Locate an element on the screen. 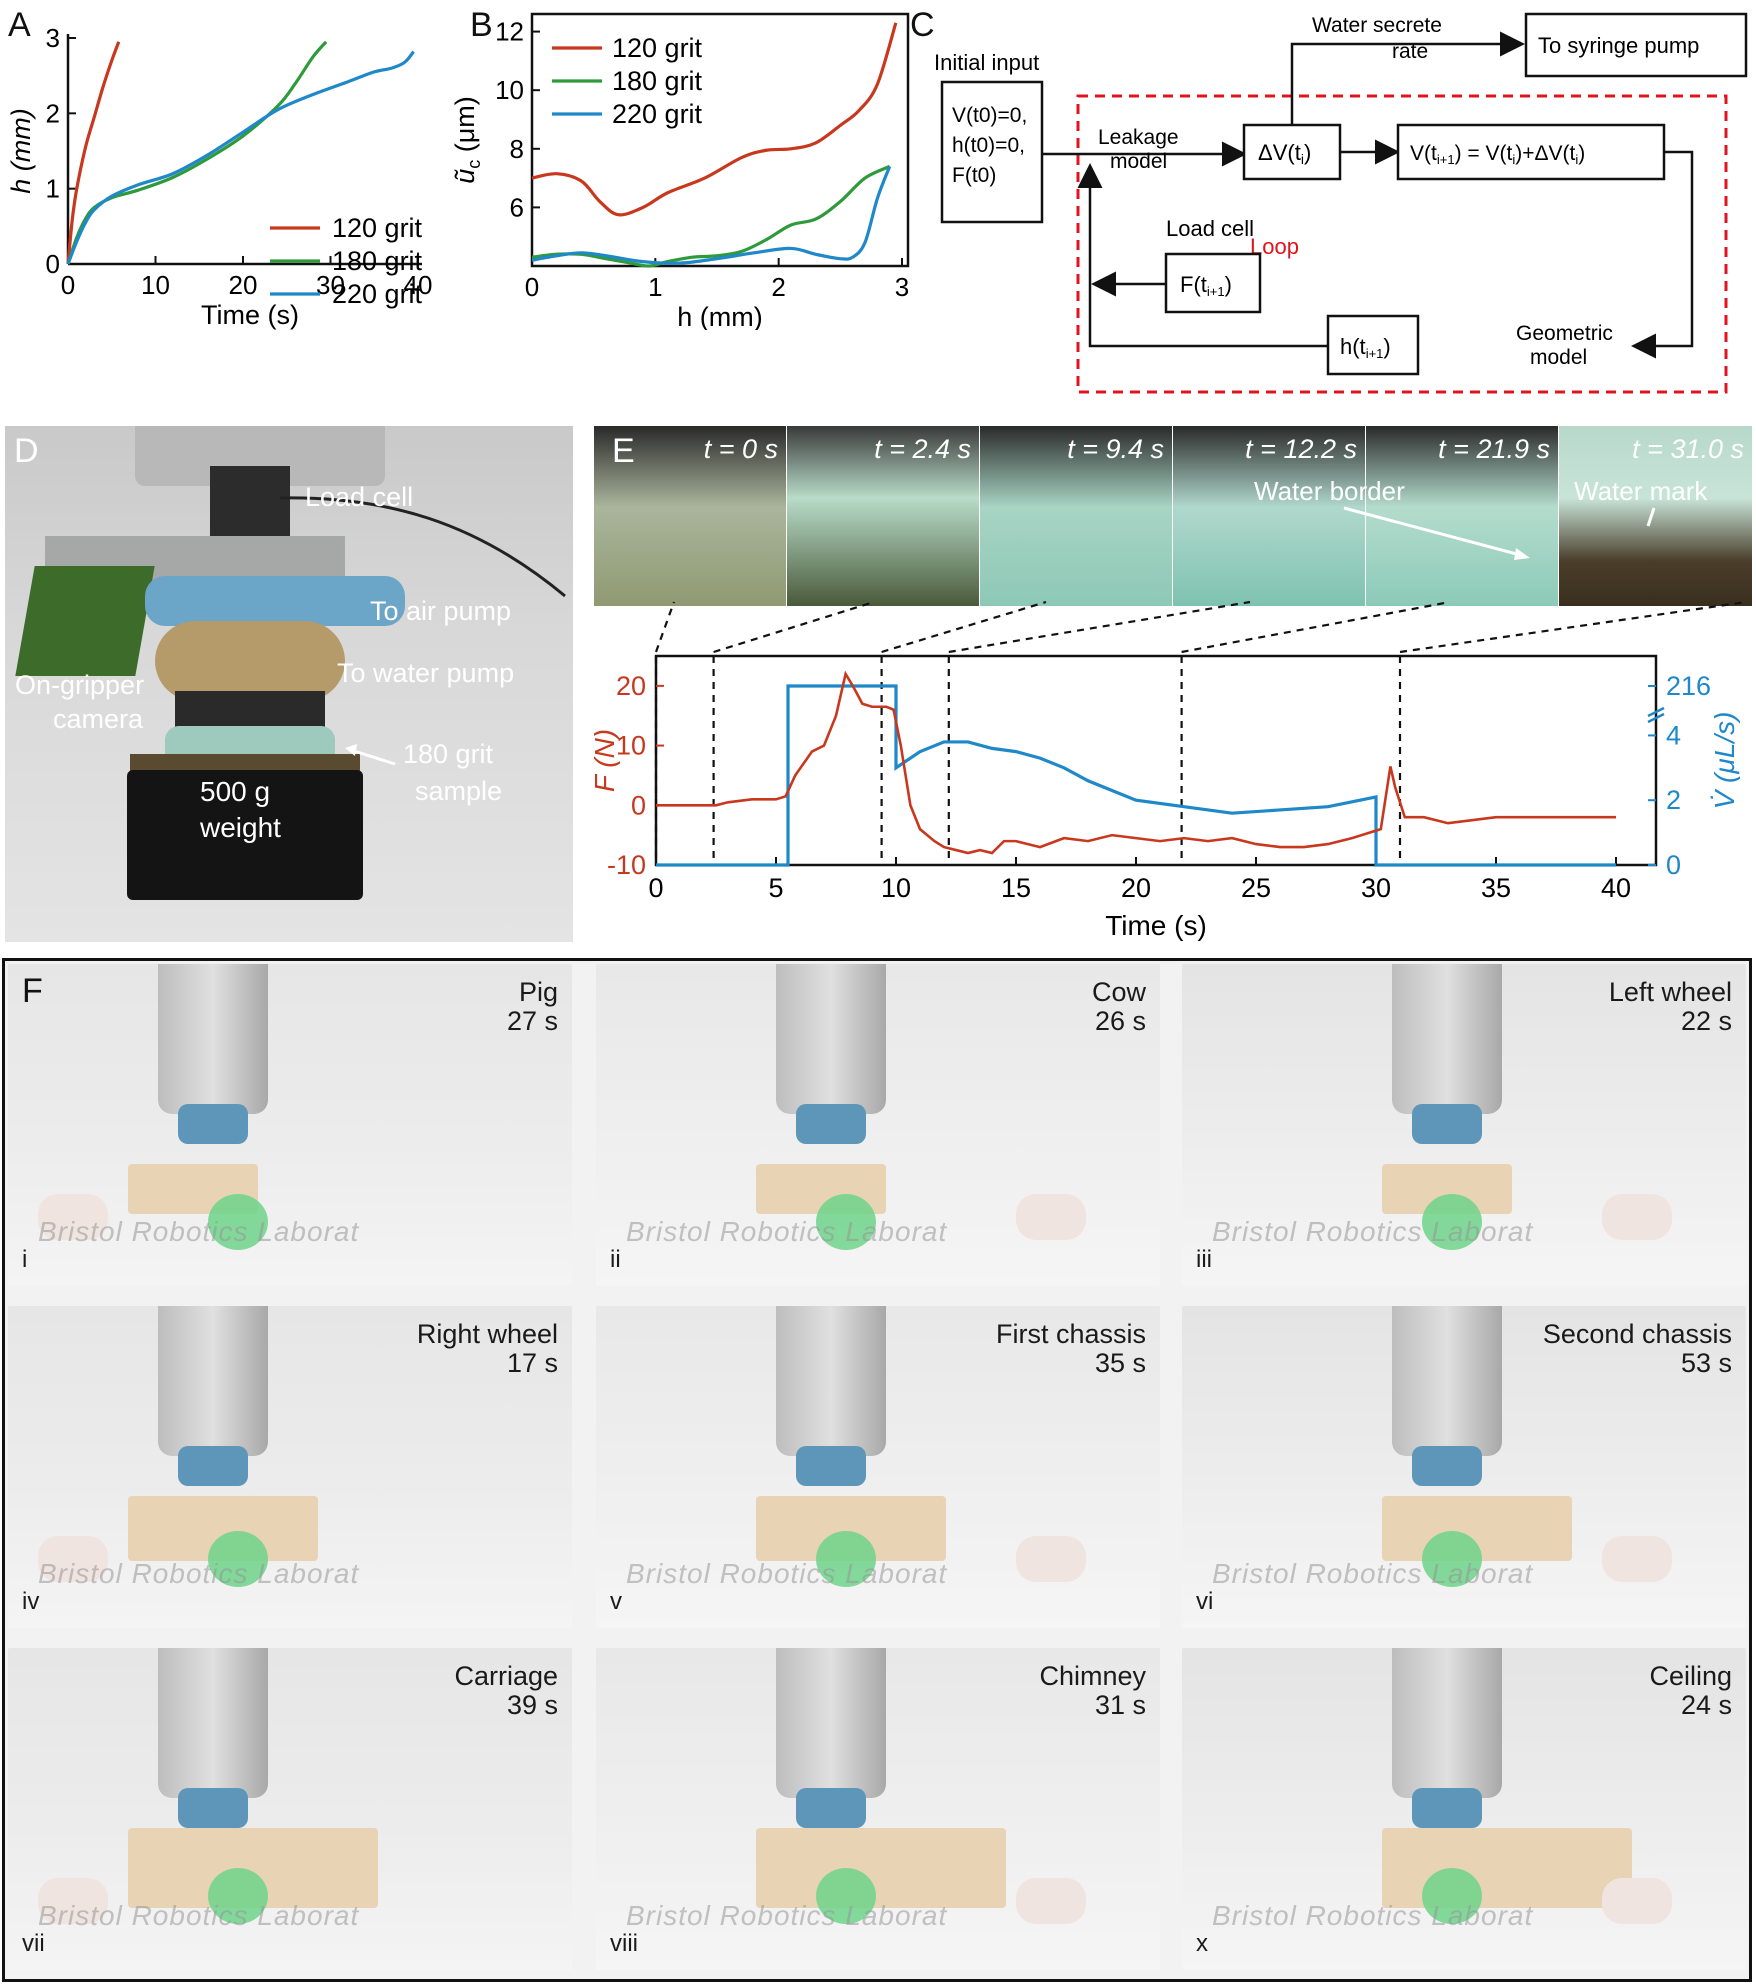 This screenshot has height=1985, width=1756. tile-index: x is located at coordinates (1202, 1943).